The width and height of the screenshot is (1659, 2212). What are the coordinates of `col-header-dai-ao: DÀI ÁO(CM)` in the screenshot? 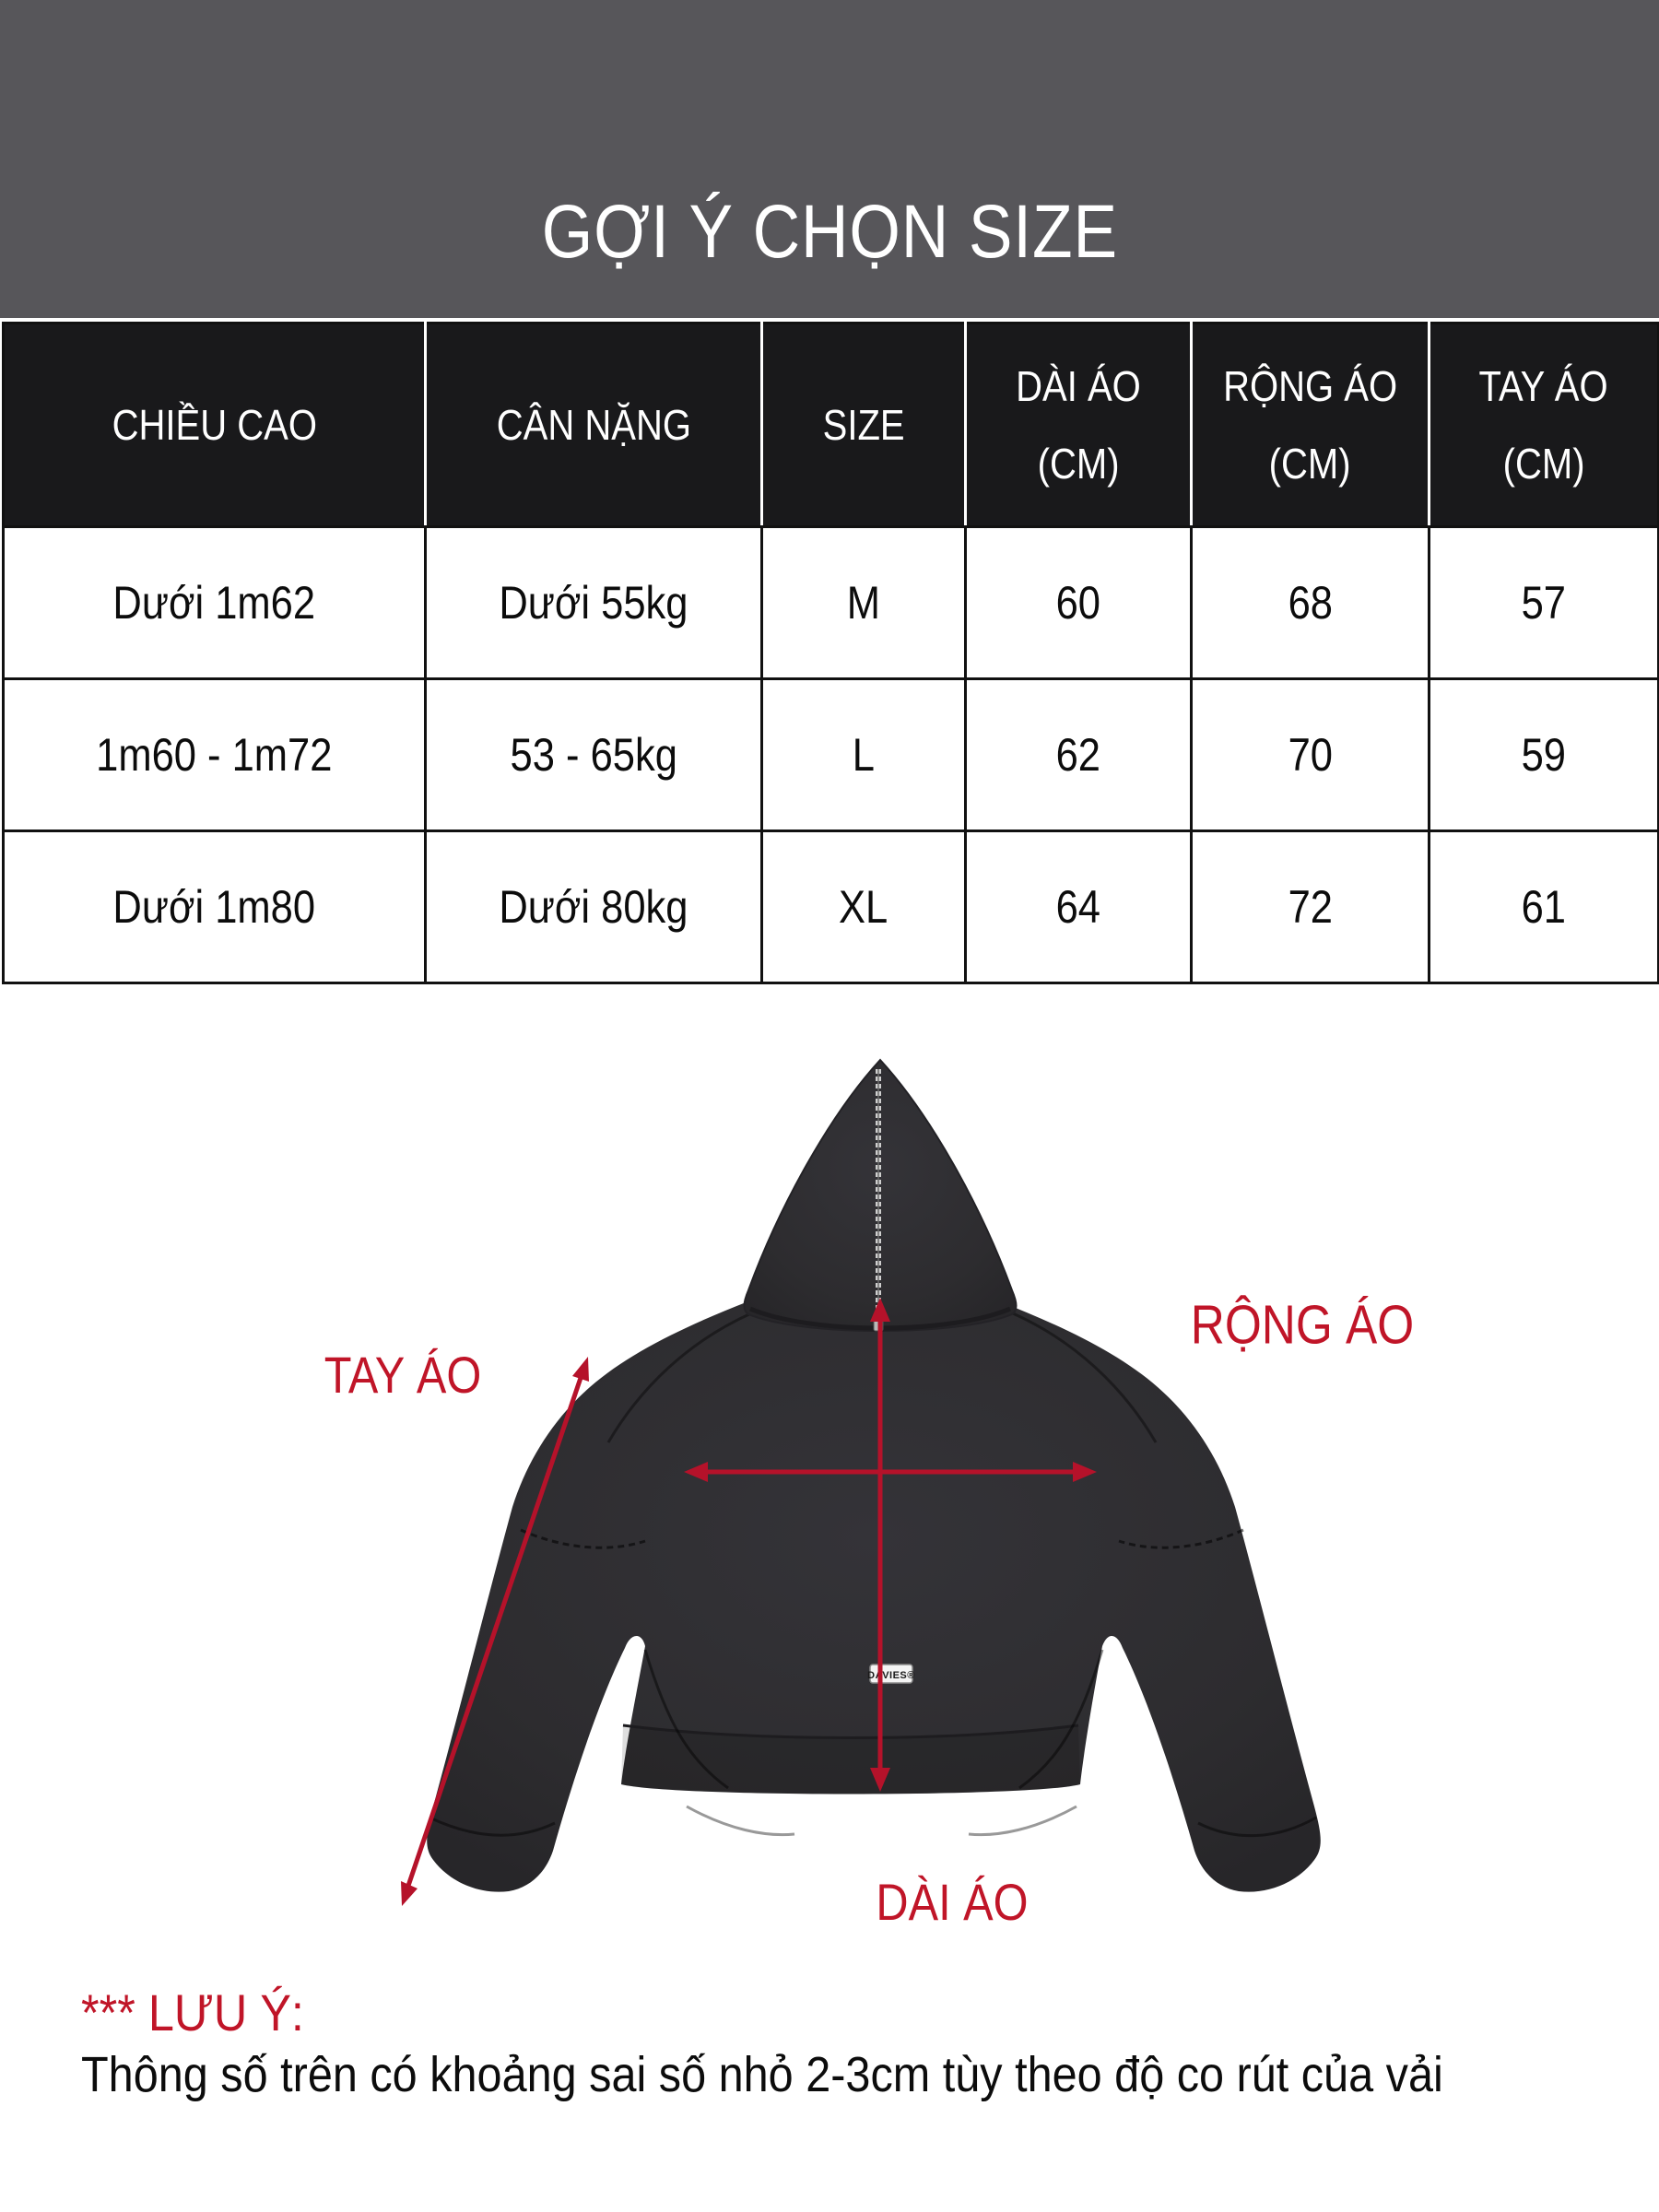 It's located at (1078, 425).